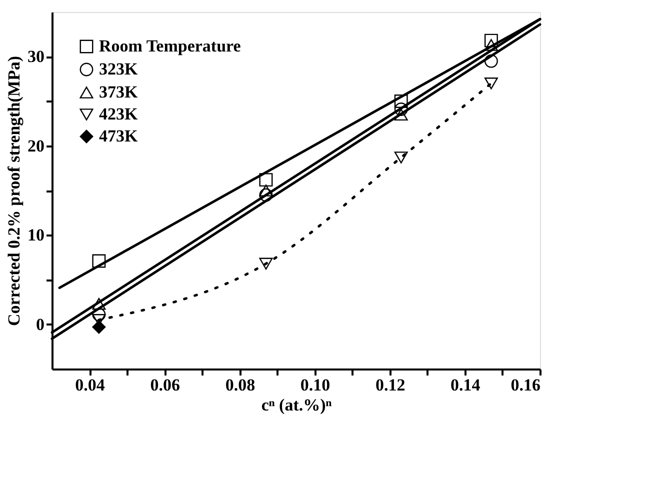 The image size is (655, 500). Describe the element at coordinates (525, 385) in the screenshot. I see `x-tick-label: 0.16` at that location.